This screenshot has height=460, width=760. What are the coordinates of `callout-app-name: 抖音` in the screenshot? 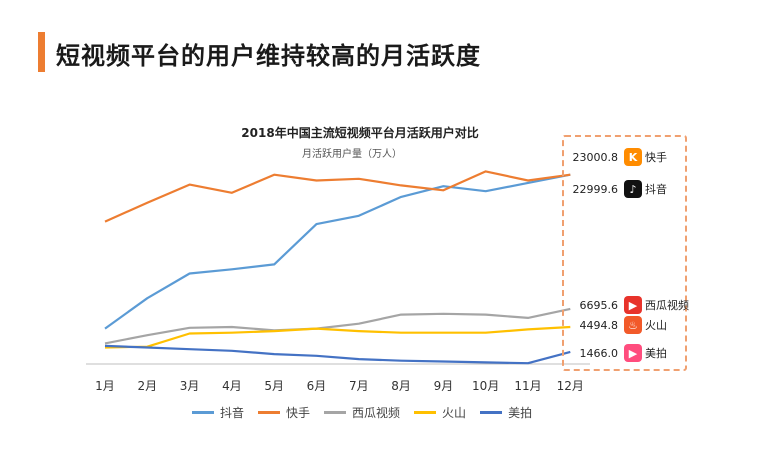 It's located at (656, 189).